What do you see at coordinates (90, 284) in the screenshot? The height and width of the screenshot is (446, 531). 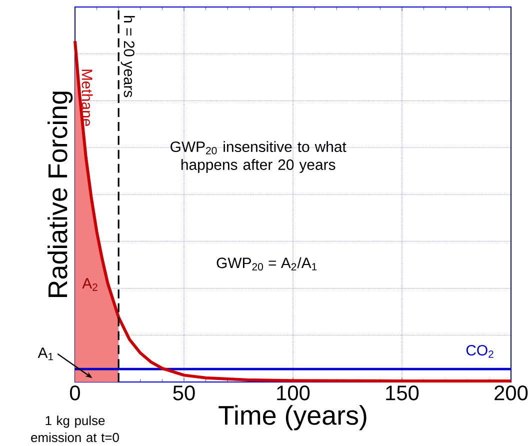 I see `annotation: A$_{2}$` at bounding box center [90, 284].